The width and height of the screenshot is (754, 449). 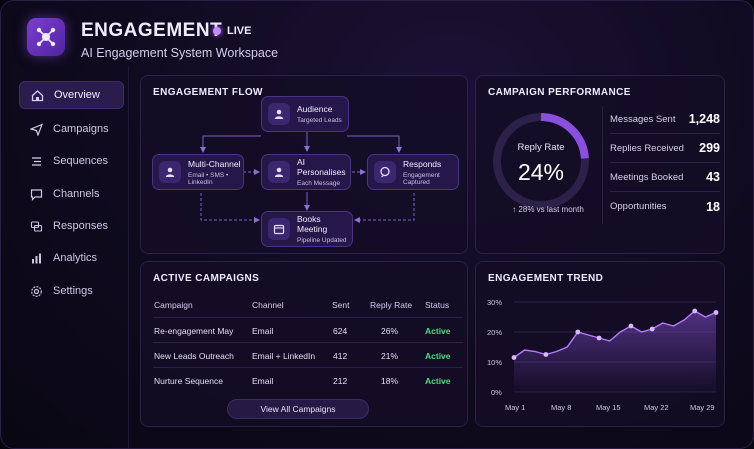 I want to click on node-subtitle: Each Message, so click(x=318, y=183).